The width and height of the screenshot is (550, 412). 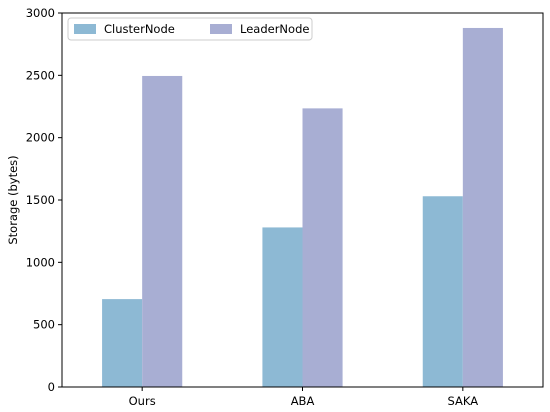 What do you see at coordinates (303, 401) in the screenshot?
I see `x-tick-label: ABA` at bounding box center [303, 401].